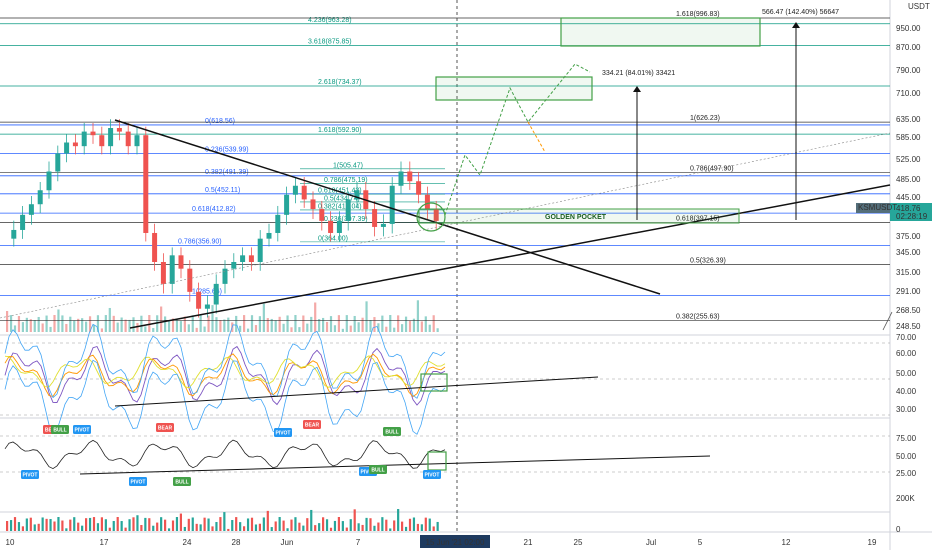 The image size is (932, 550). What do you see at coordinates (455, 542) in the screenshot?
I see `cursor-time-label: 15 Jun '21 02:00` at bounding box center [455, 542].